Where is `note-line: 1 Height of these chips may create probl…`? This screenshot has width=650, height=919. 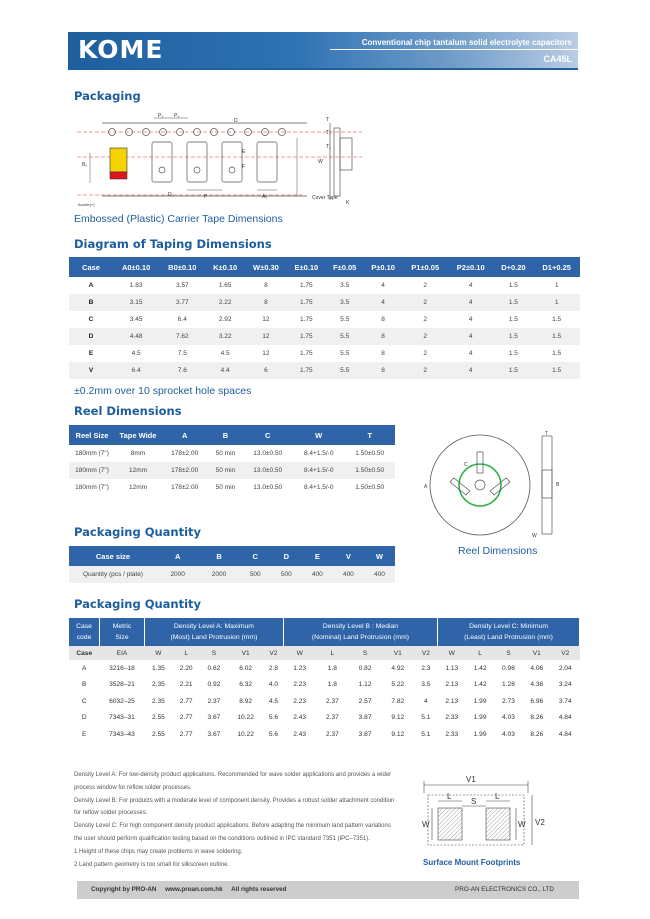 note-line: 1 Height of these chips may create probl… is located at coordinates (158, 851).